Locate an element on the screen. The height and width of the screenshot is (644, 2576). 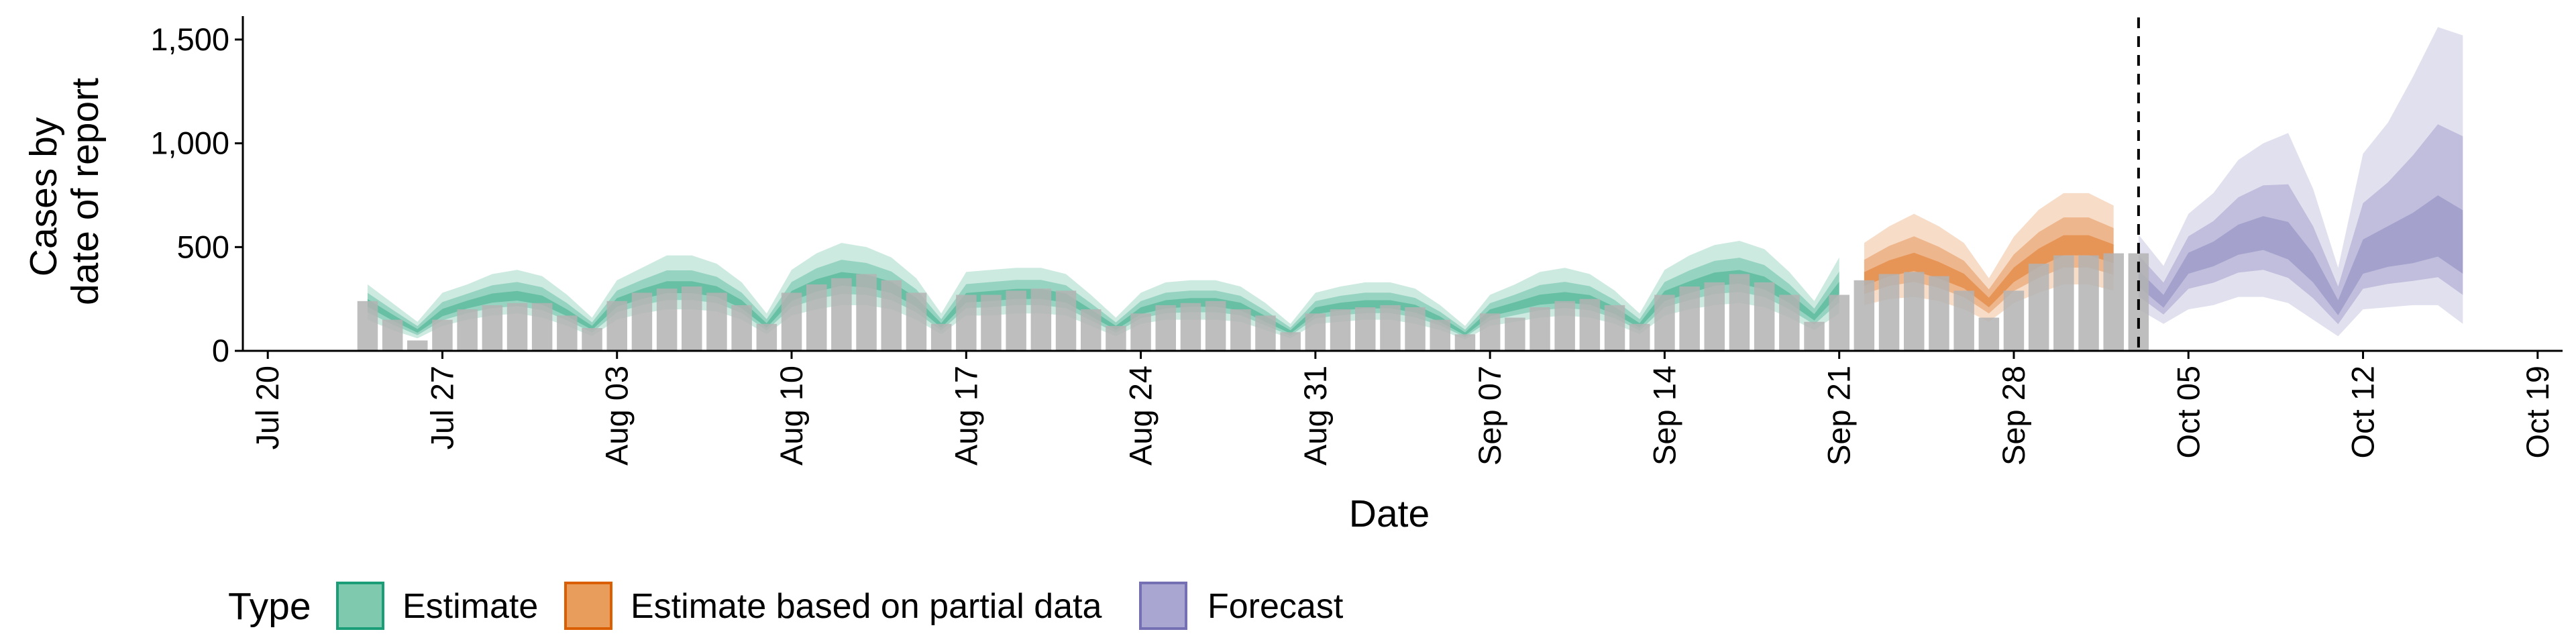
x-tick-label: Aug 03 is located at coordinates (617, 416).